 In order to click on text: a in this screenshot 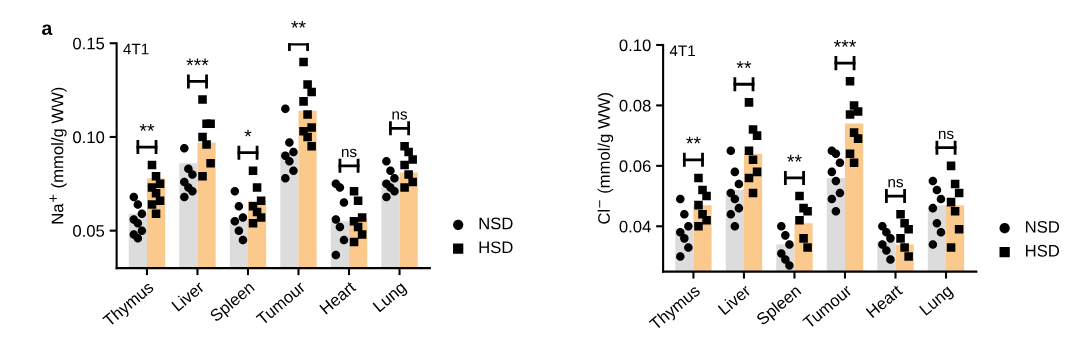, I will do `click(47, 30)`.